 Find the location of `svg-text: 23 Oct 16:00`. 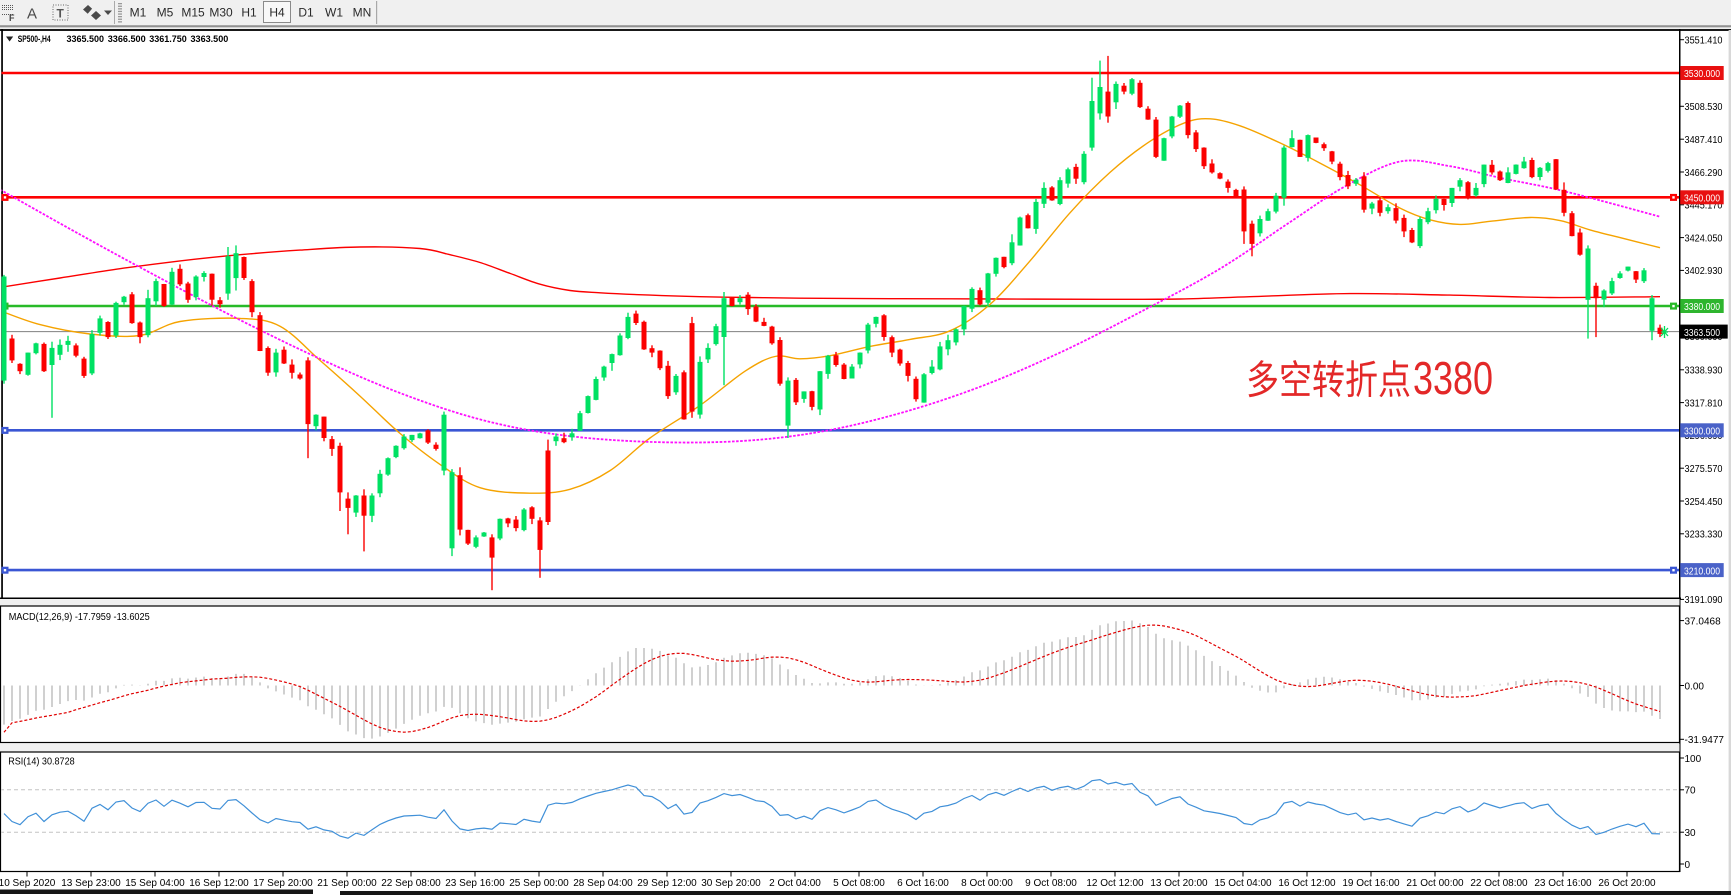

svg-text: 23 Oct 16:00 is located at coordinates (1563, 883).